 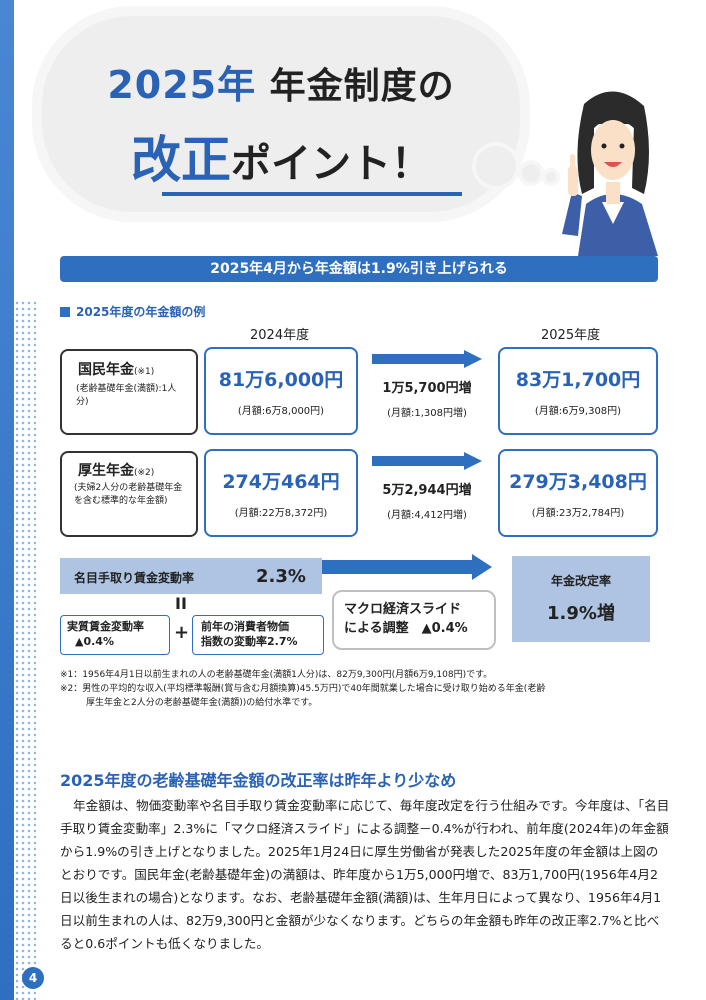 I want to click on amount-box-2025-kosei: 279万3,408円 (月額:23万2,784円), so click(x=578, y=493).